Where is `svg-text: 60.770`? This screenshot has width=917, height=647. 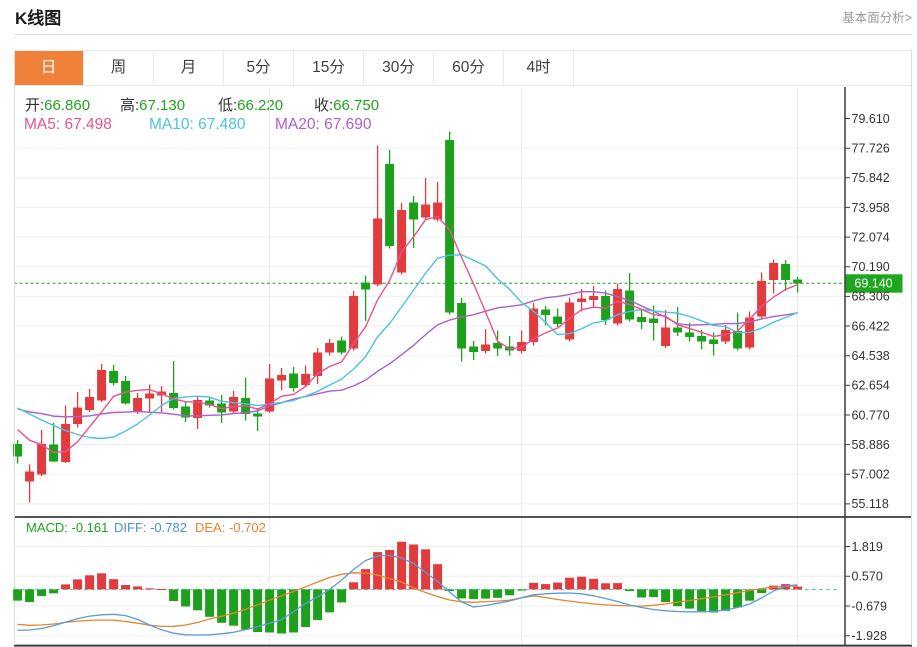 svg-text: 60.770 is located at coordinates (871, 415).